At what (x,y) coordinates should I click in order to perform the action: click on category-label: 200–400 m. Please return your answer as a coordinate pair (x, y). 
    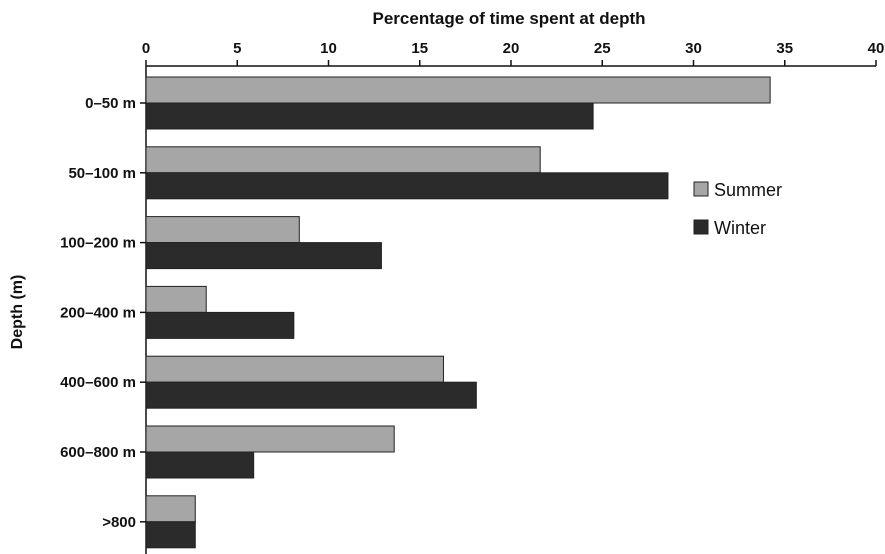
    Looking at the image, I should click on (98, 312).